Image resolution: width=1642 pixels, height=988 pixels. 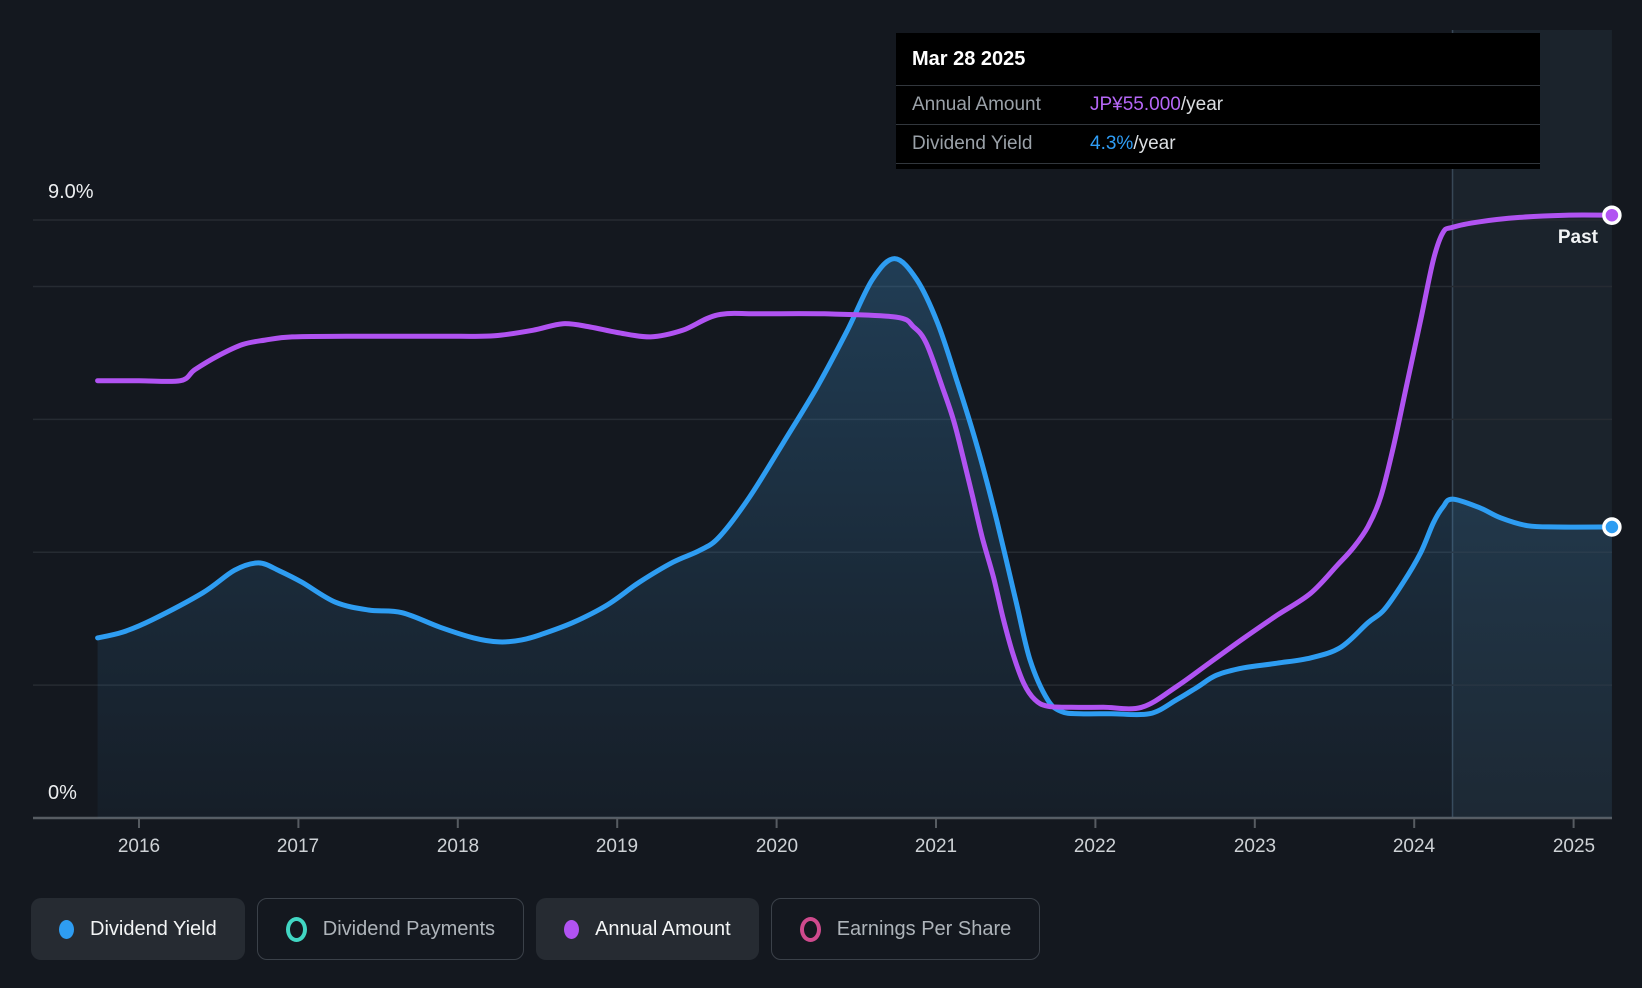 What do you see at coordinates (1574, 846) in the screenshot?
I see `x-label-2025: 2025` at bounding box center [1574, 846].